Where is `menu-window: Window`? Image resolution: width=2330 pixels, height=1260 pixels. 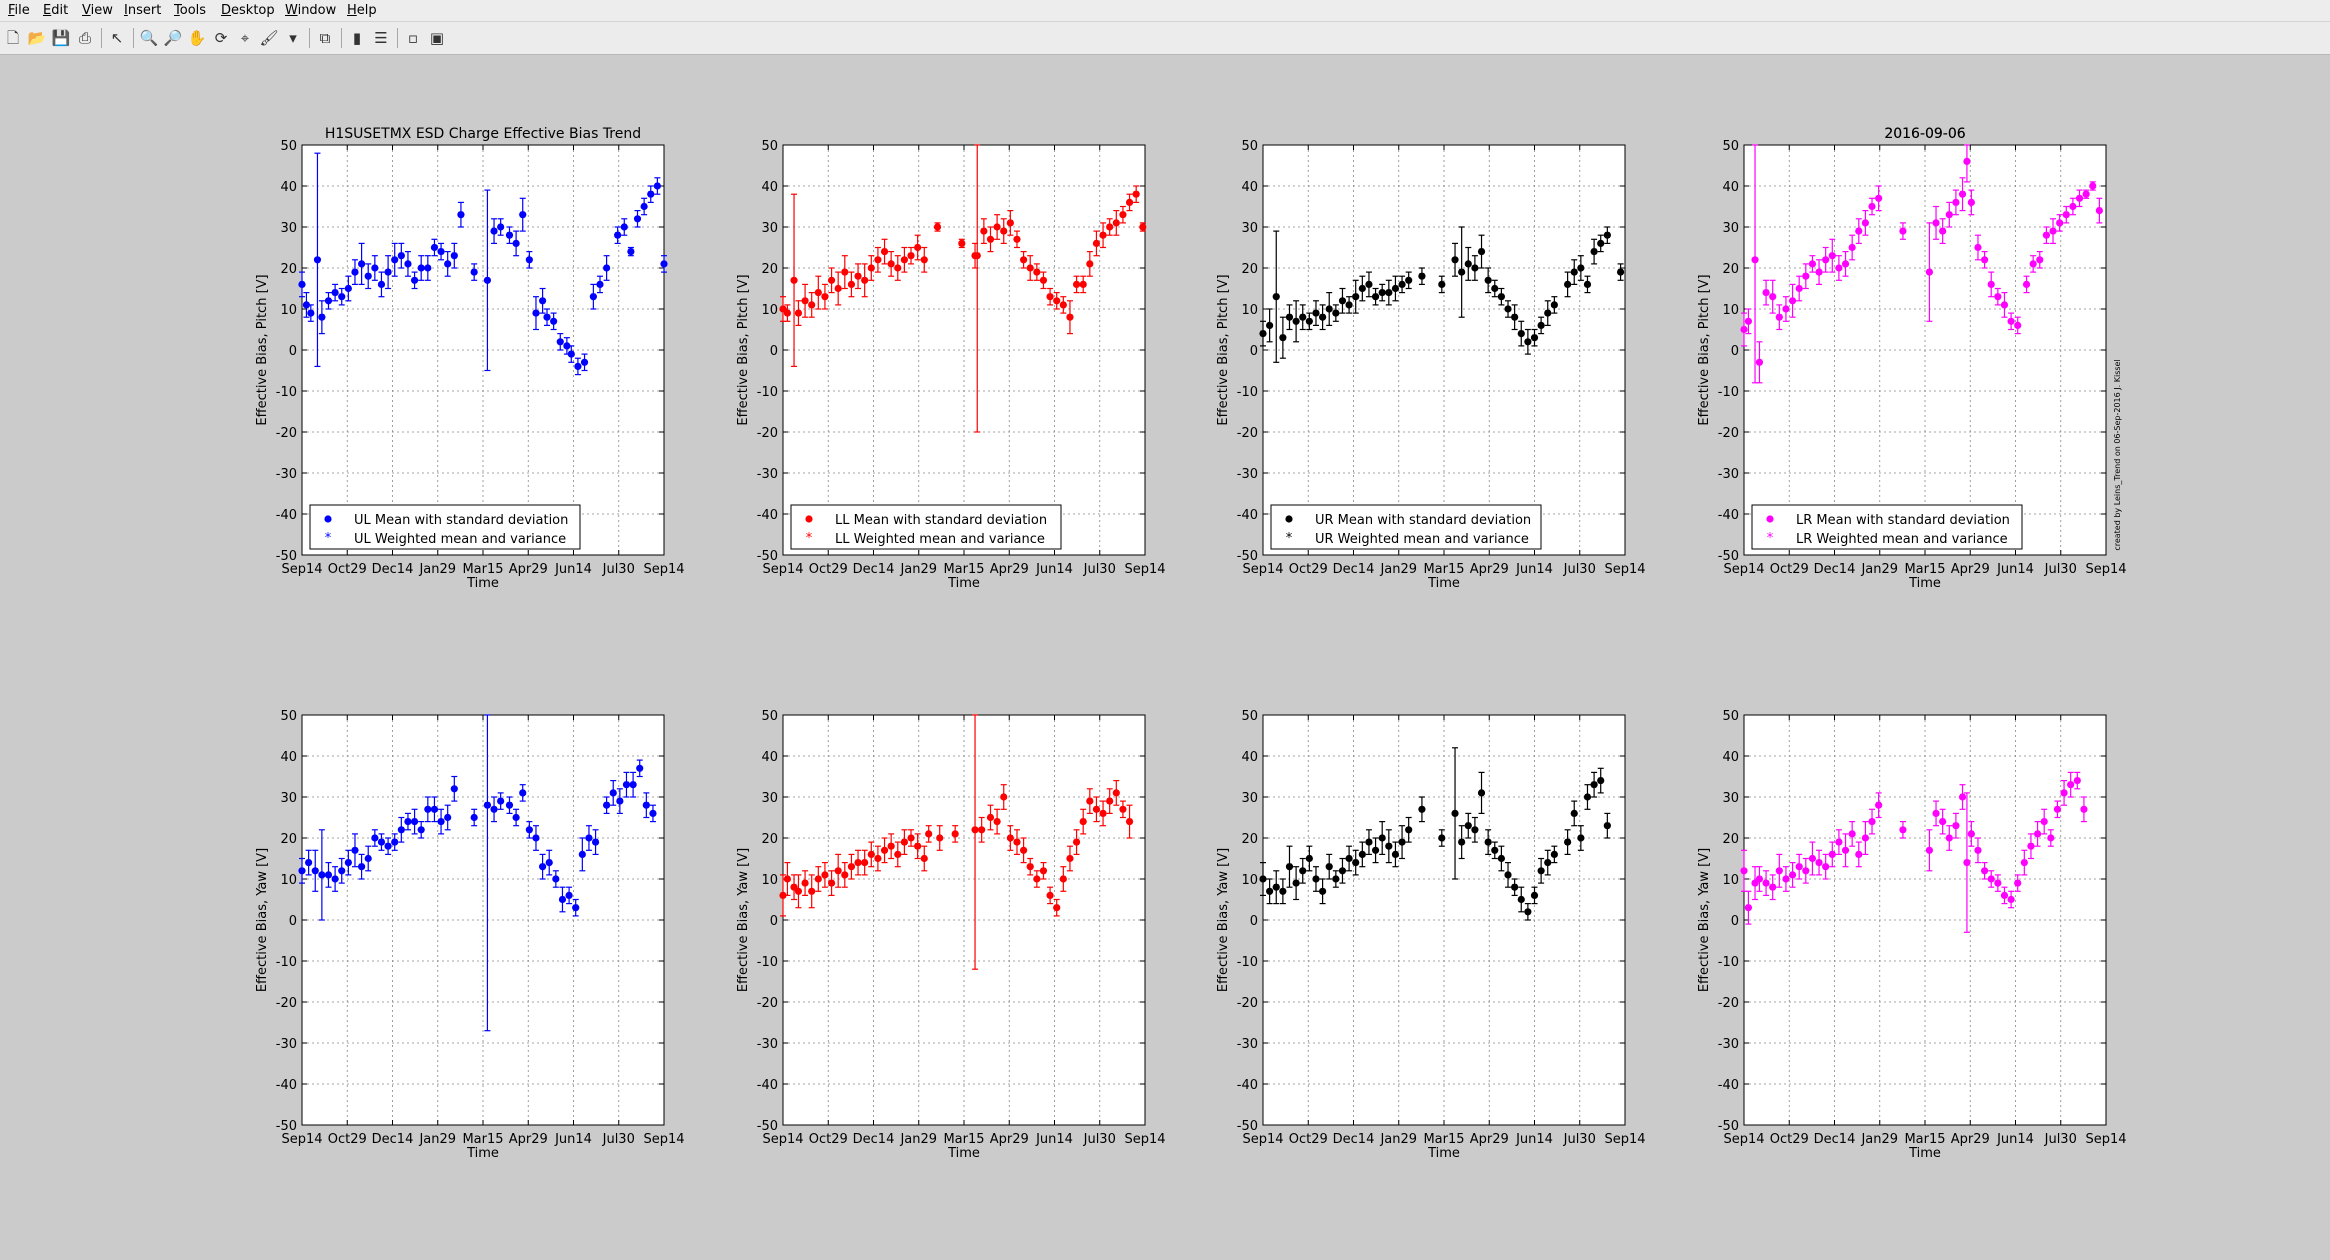
menu-window: Window is located at coordinates (311, 10).